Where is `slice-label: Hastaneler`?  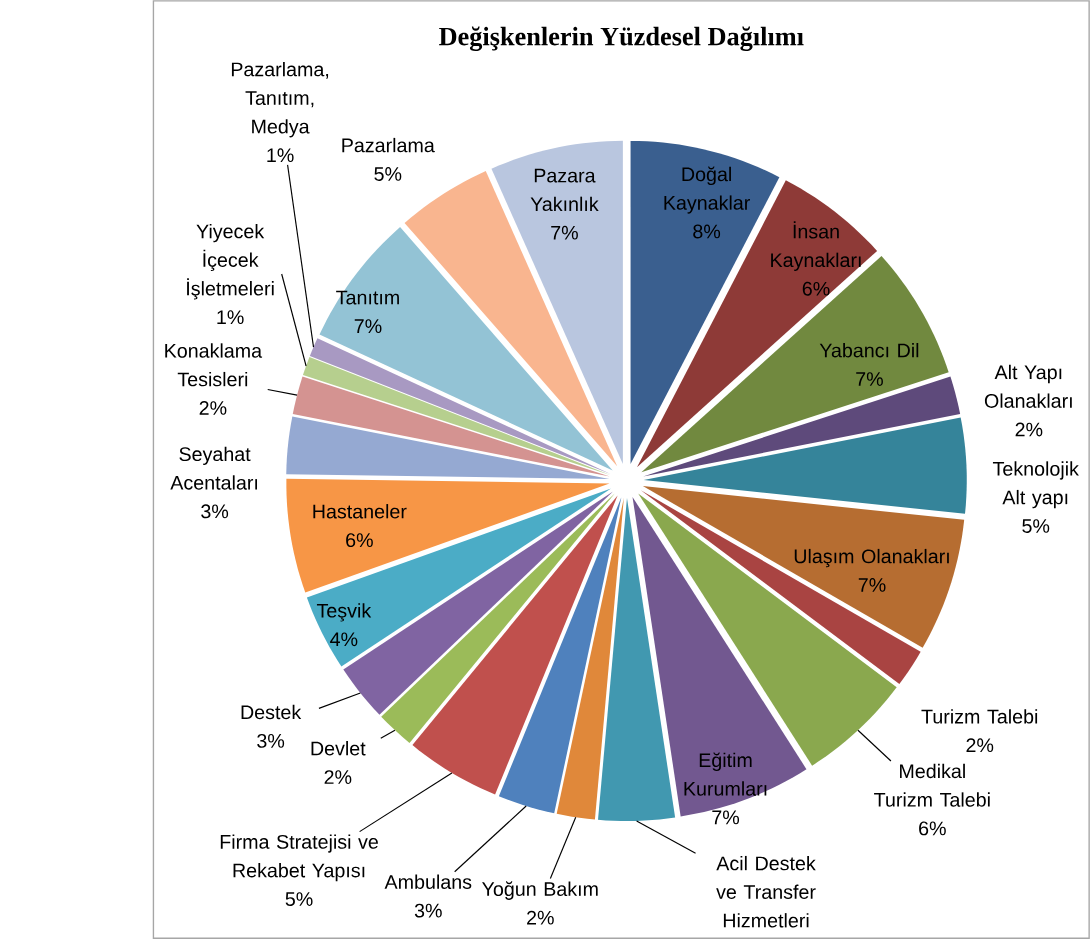 slice-label: Hastaneler is located at coordinates (360, 511).